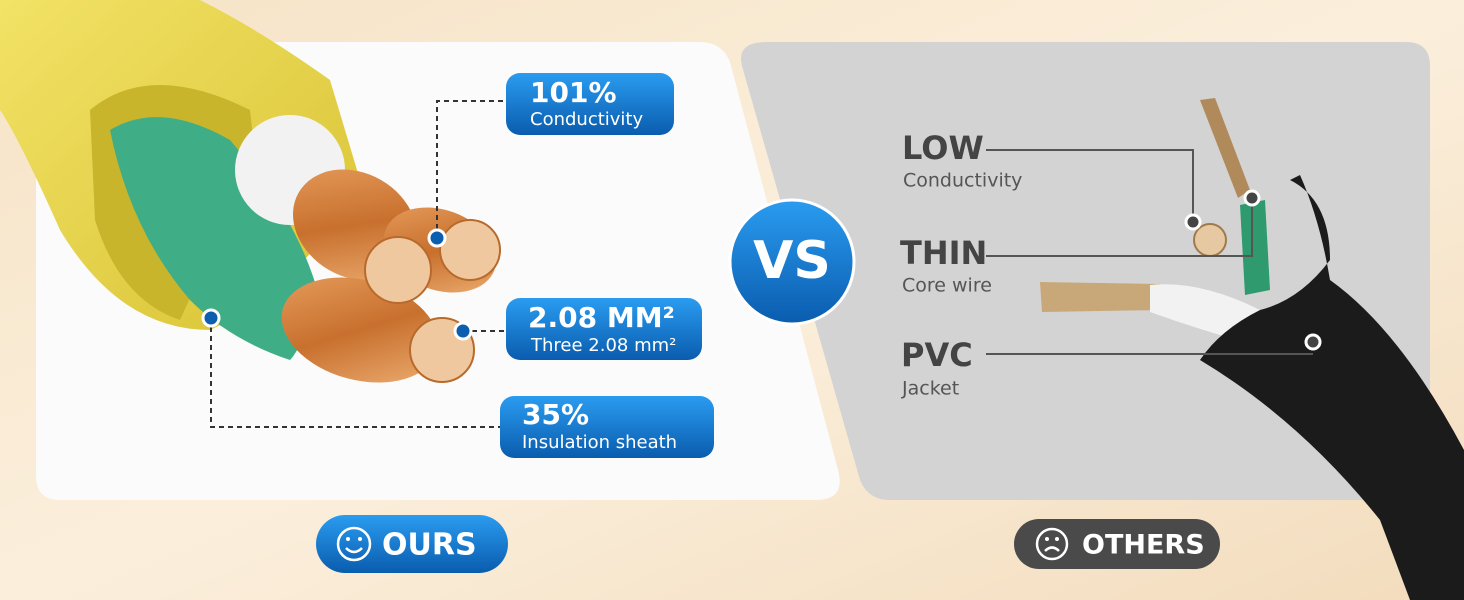  I want to click on vs-badge, so click(792, 262).